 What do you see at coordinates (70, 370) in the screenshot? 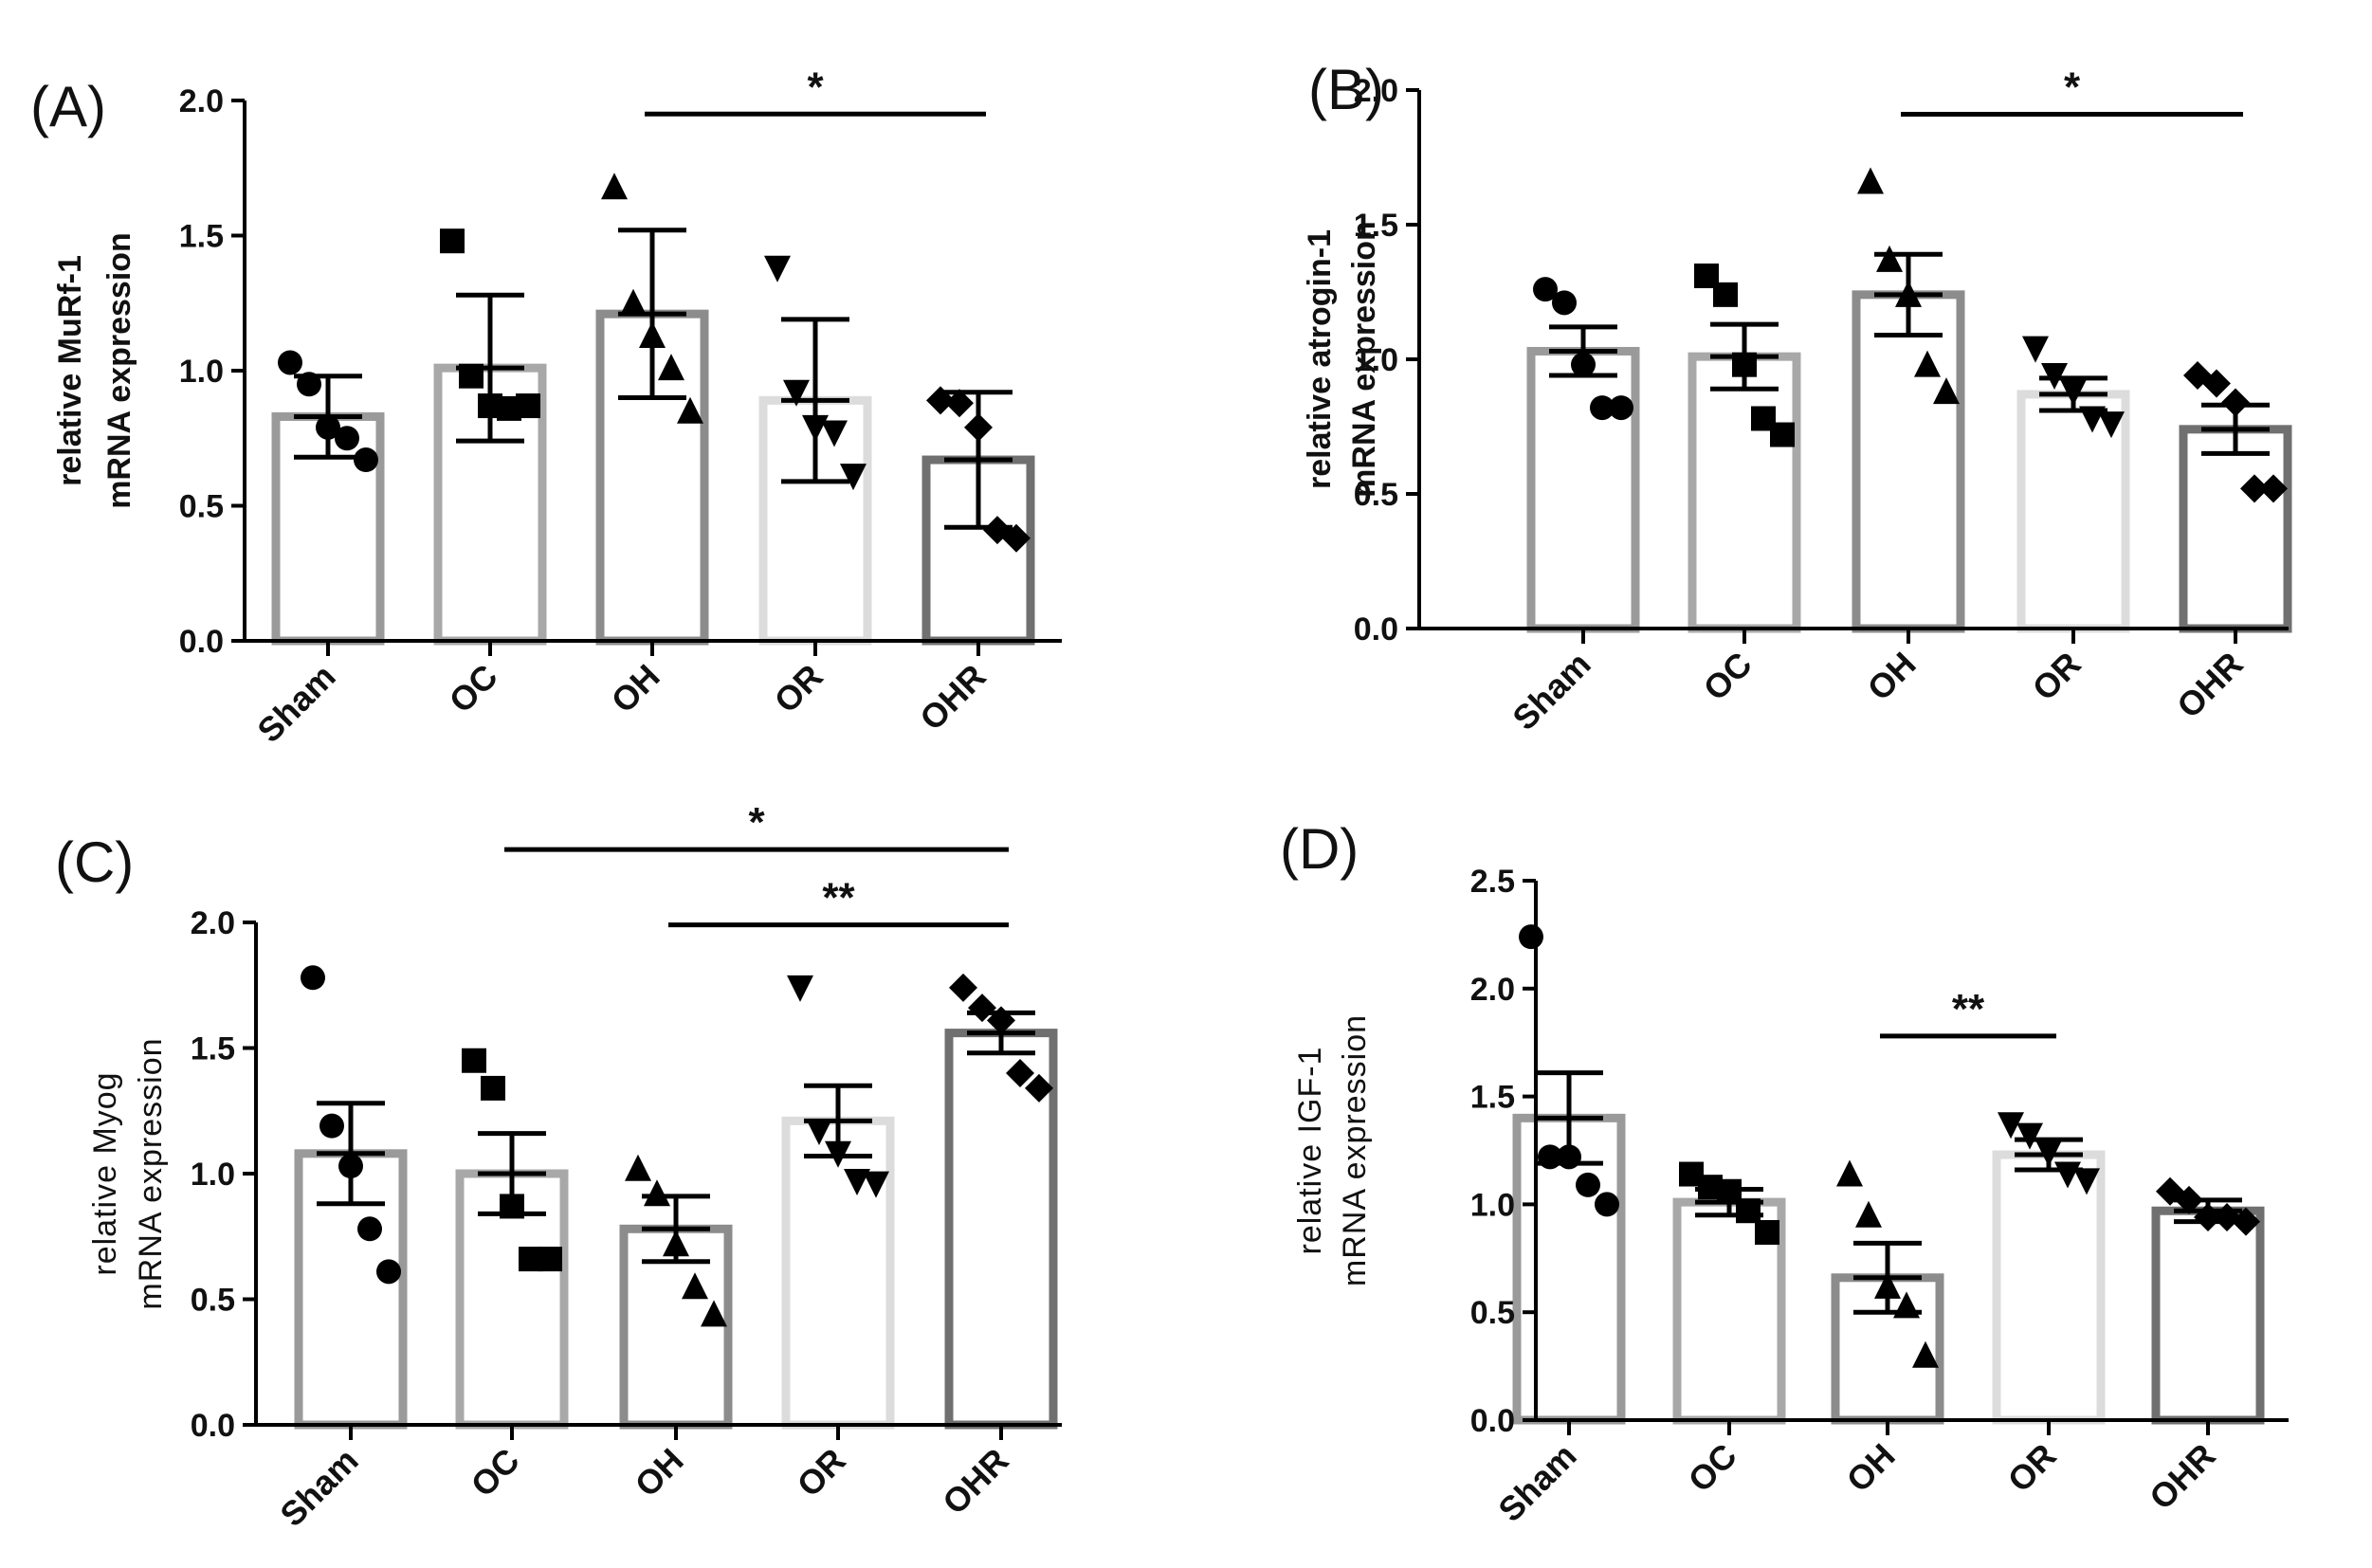
I see `y-axis-label-a-line-1: relative MuRf-1` at bounding box center [70, 370].